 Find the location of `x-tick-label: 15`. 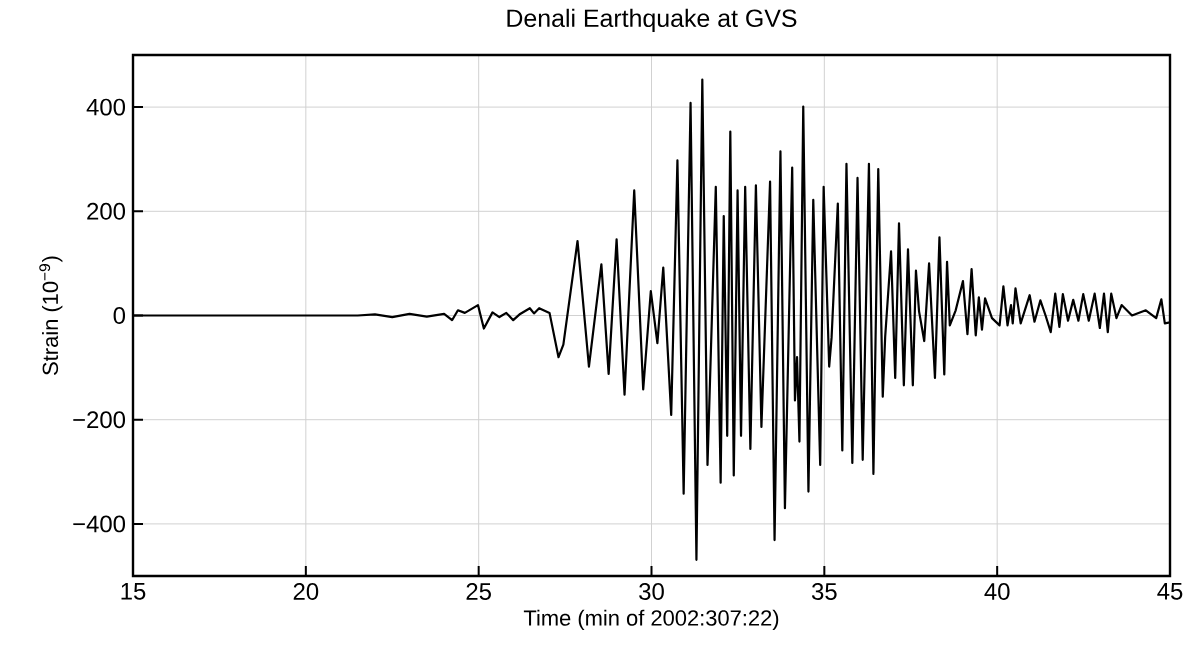

x-tick-label: 15 is located at coordinates (133, 591).